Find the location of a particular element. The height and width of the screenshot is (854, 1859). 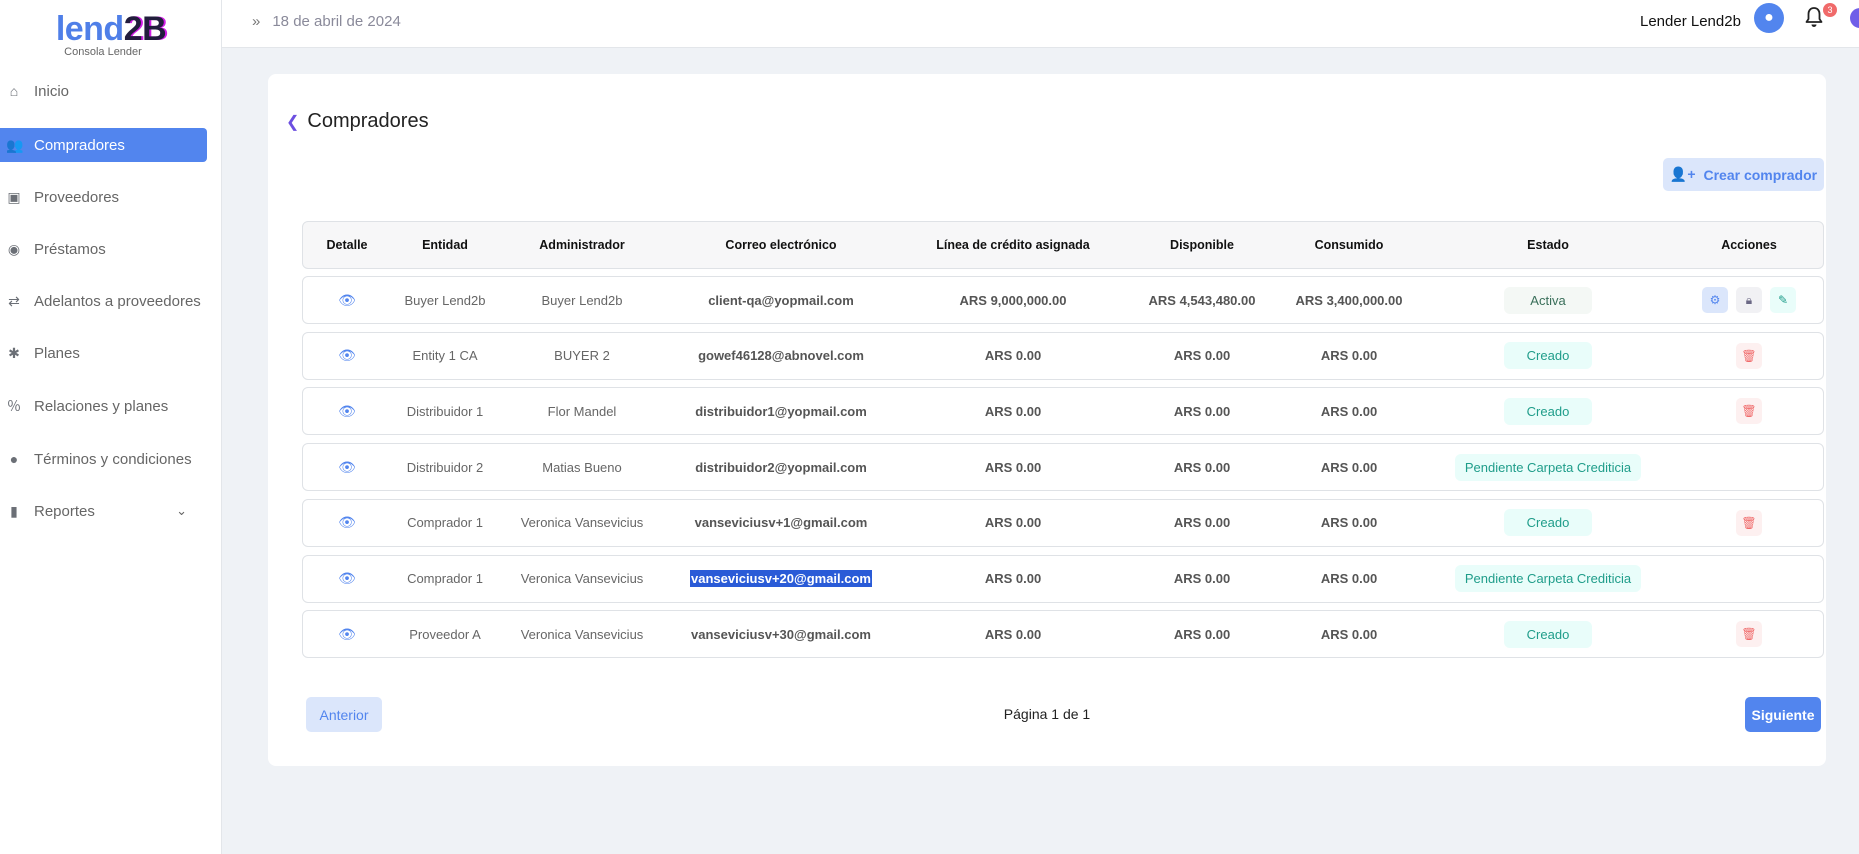

email-cell: vanseviciusv+1@gmail.com is located at coordinates (781, 522).